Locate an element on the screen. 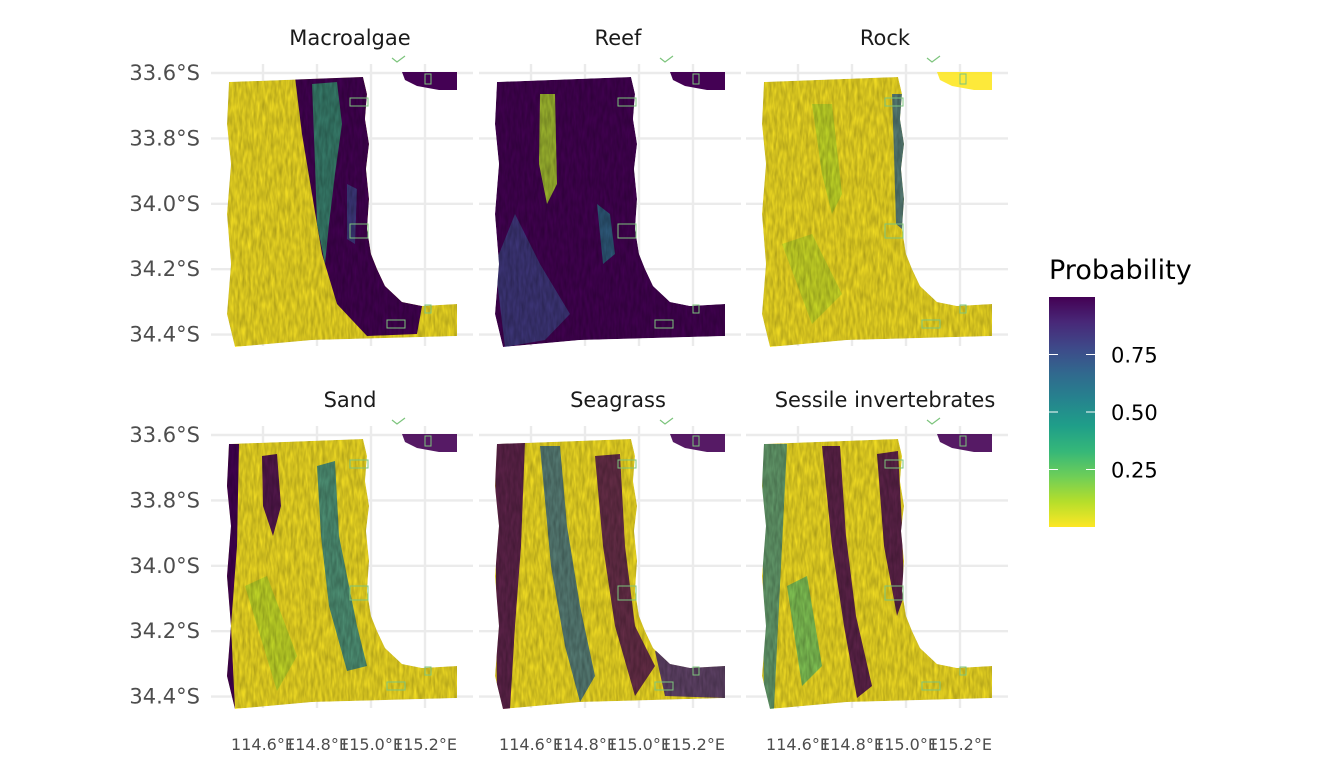 The height and width of the screenshot is (768, 1344). facet-title-macroalgae: Macroalgae is located at coordinates (349, 38).